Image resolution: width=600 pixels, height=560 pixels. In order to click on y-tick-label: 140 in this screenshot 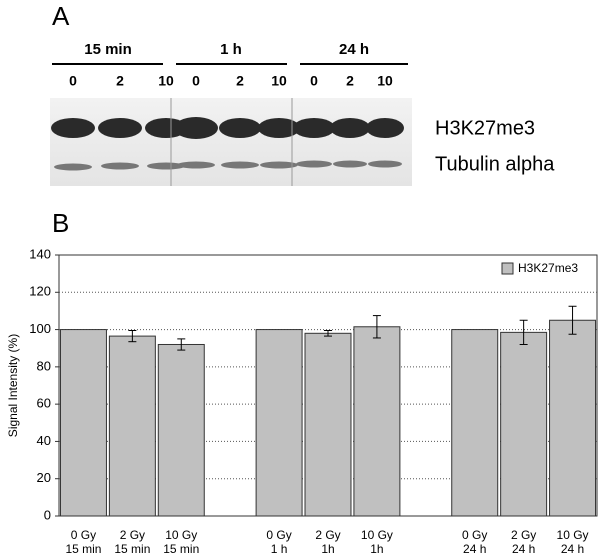, I will do `click(40, 253)`.